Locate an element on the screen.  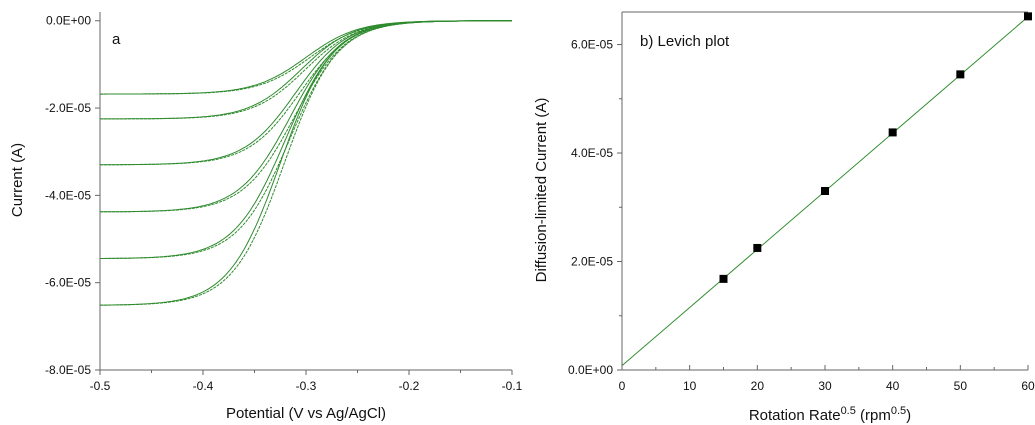
panel-a-y-ticks: 0.0E+00 -2.0E-05 -4.0E-05 -6.0E-05 -8.0E-05 is located at coordinates (72, 195).